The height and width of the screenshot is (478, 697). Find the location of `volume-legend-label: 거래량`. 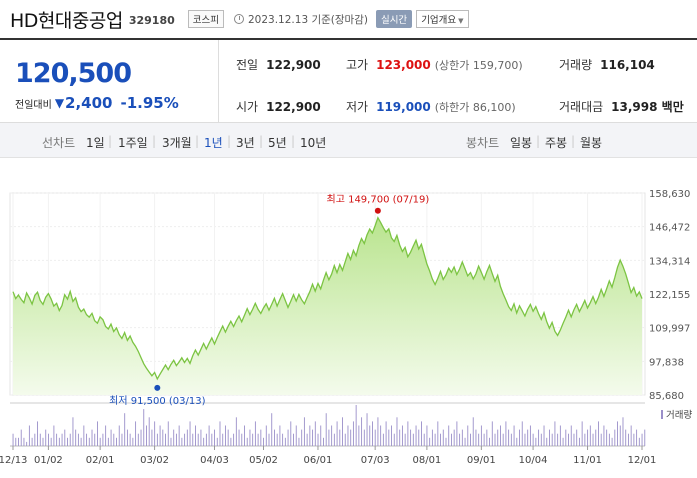

volume-legend-label: 거래량 is located at coordinates (679, 415).